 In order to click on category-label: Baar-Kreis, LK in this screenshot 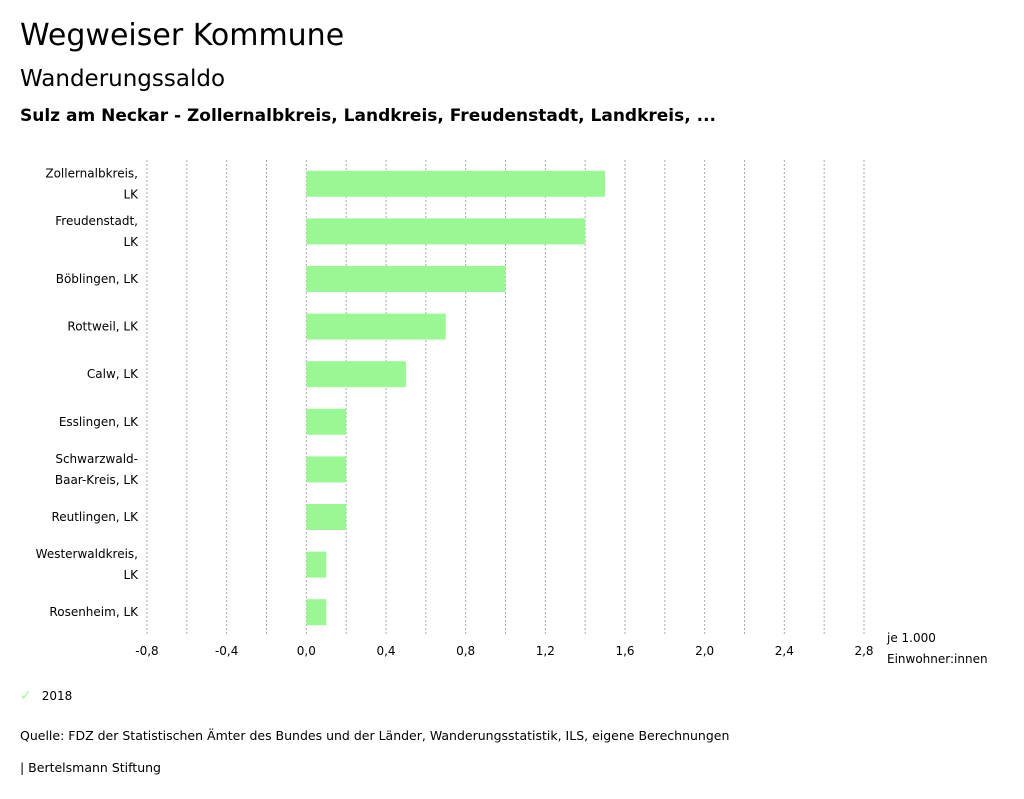, I will do `click(97, 480)`.